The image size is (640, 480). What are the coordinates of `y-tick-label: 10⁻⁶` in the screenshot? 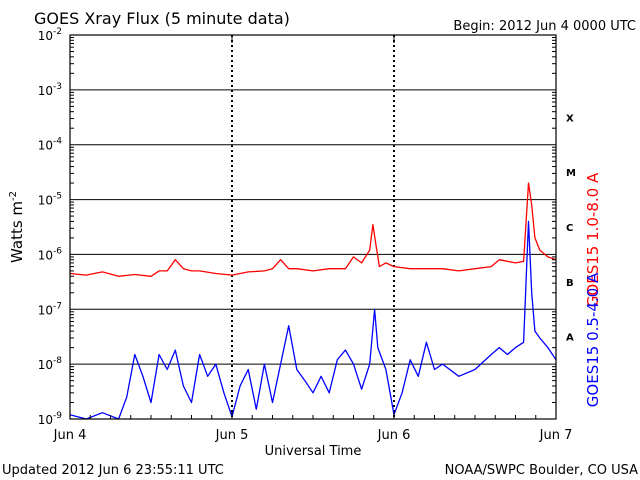 It's located at (50, 254).